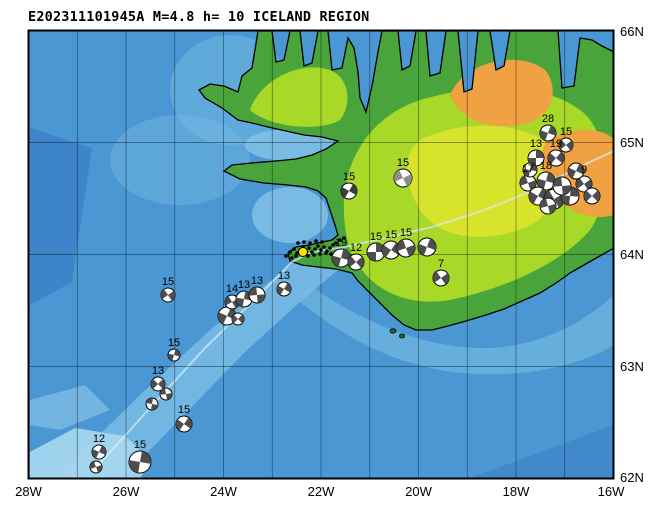  I want to click on longitude-axis: 28W 26W 24W 22W 20W 18W 16W, so click(320, 491).